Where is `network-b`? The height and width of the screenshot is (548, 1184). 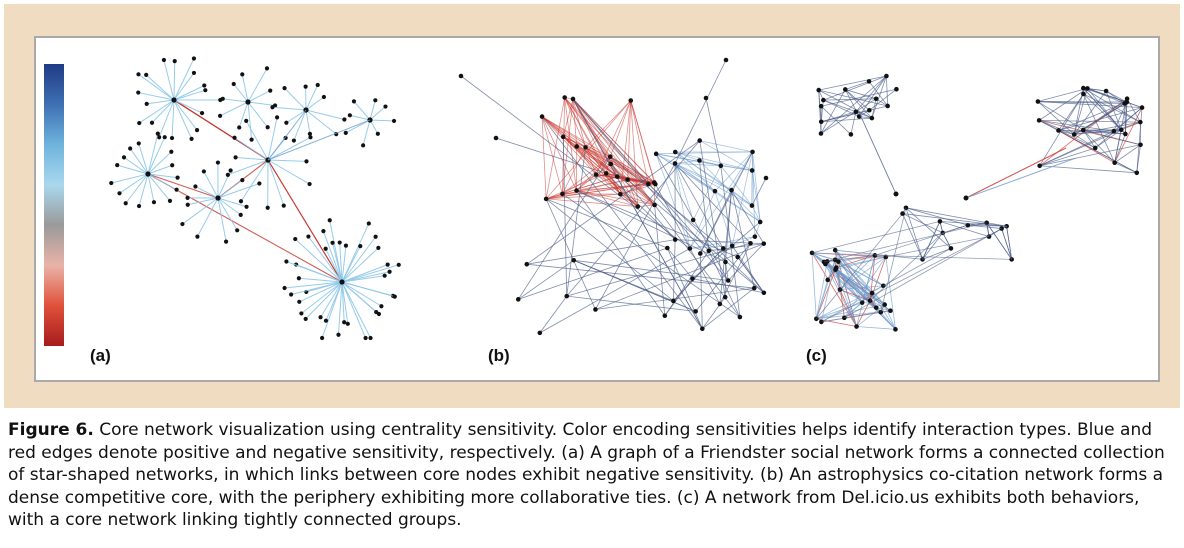
network-b is located at coordinates (613, 196).